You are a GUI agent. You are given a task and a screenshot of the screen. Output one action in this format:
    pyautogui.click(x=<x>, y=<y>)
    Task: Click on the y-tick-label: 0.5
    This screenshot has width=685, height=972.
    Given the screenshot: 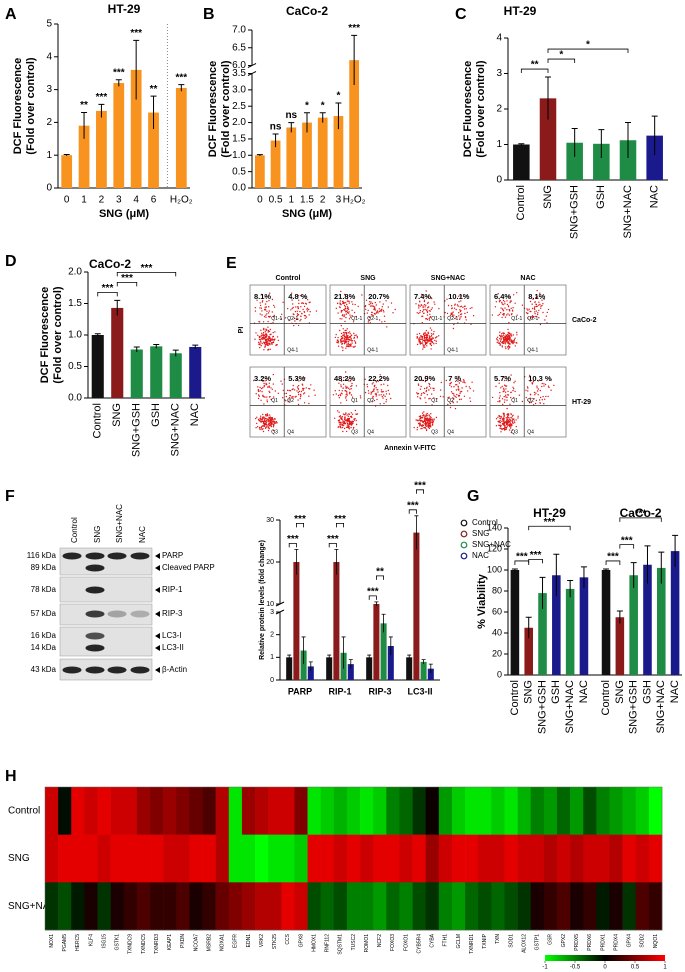 What is the action you would take?
    pyautogui.click(x=239, y=171)
    